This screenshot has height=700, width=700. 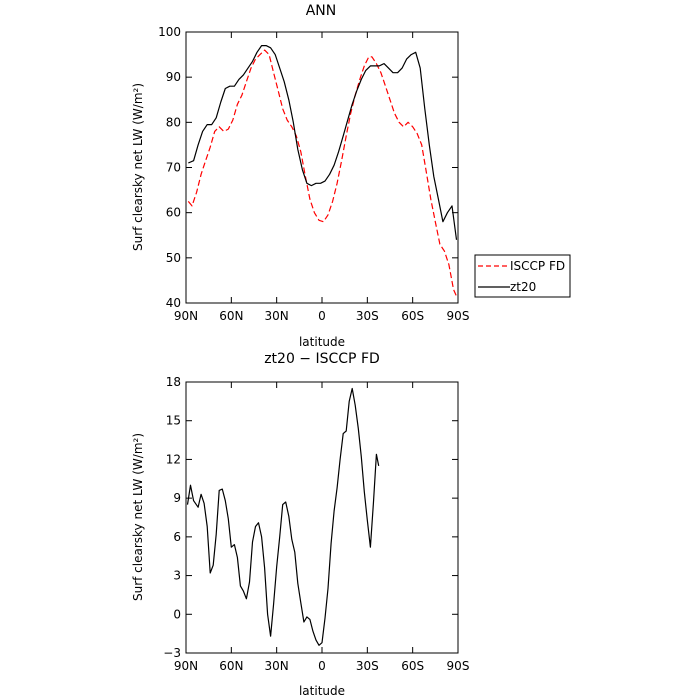 What do you see at coordinates (173, 77) in the screenshot?
I see `top-y-tick-label: 90` at bounding box center [173, 77].